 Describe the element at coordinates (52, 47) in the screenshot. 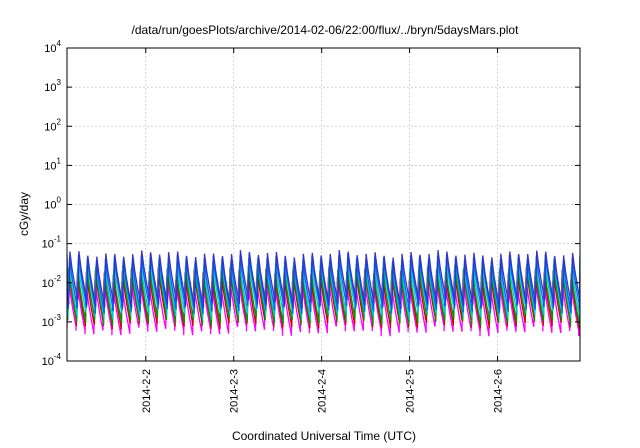

I see `y-tick-label: 10⁴` at that location.